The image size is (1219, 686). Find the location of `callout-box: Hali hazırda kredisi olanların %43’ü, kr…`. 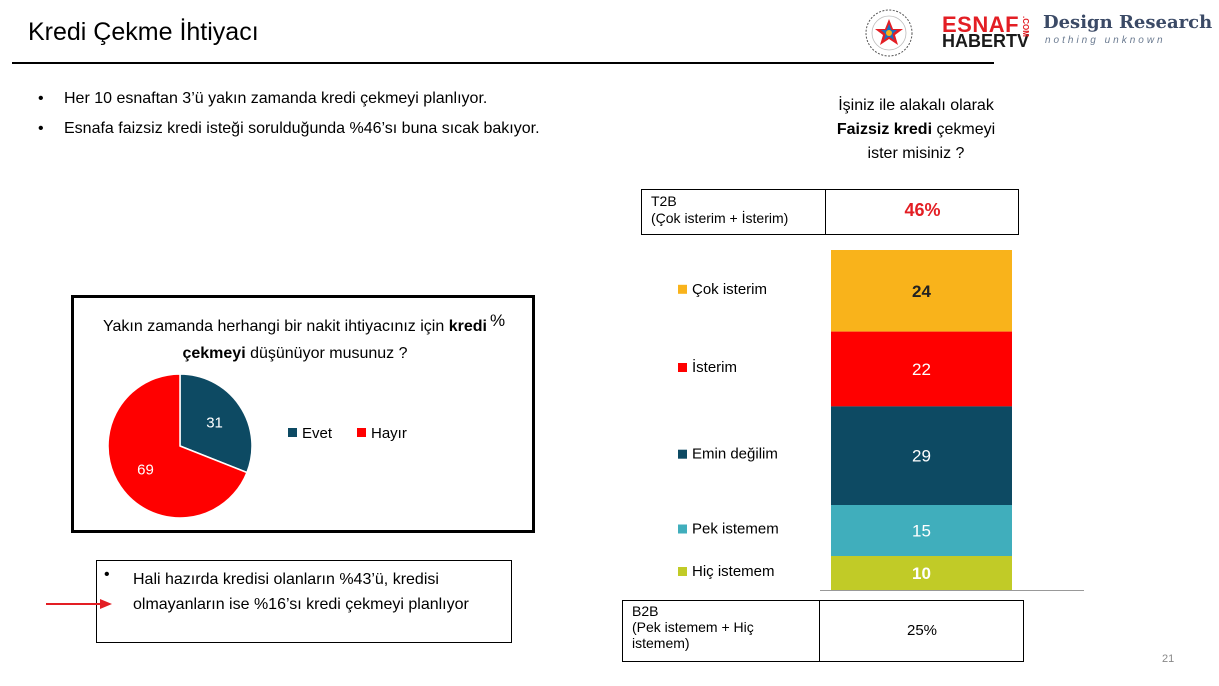

callout-box: Hali hazırda kredisi olanların %43’ü, kr… is located at coordinates (304, 601).